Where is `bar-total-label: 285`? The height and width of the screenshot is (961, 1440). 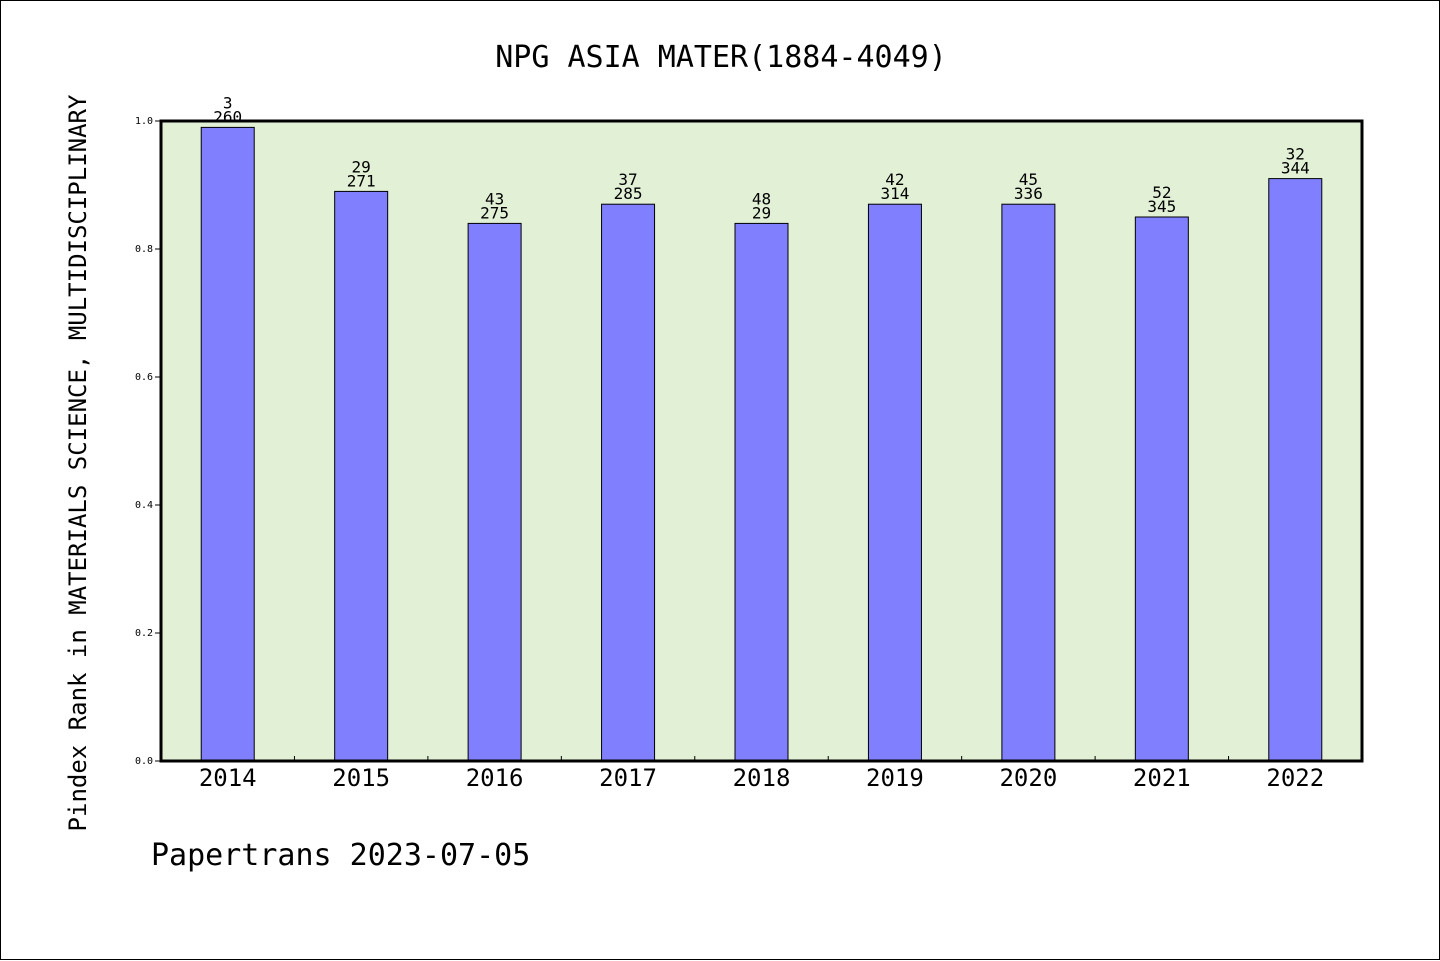 bar-total-label: 285 is located at coordinates (628, 193).